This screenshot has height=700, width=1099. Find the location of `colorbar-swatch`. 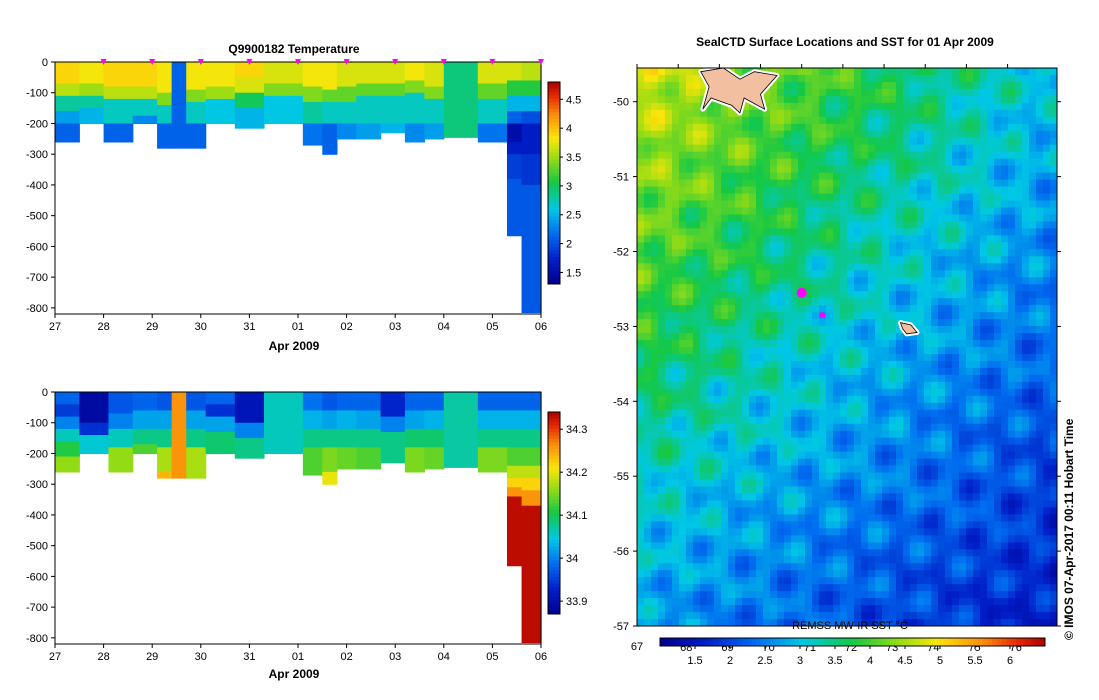

colorbar-swatch is located at coordinates (554, 110).